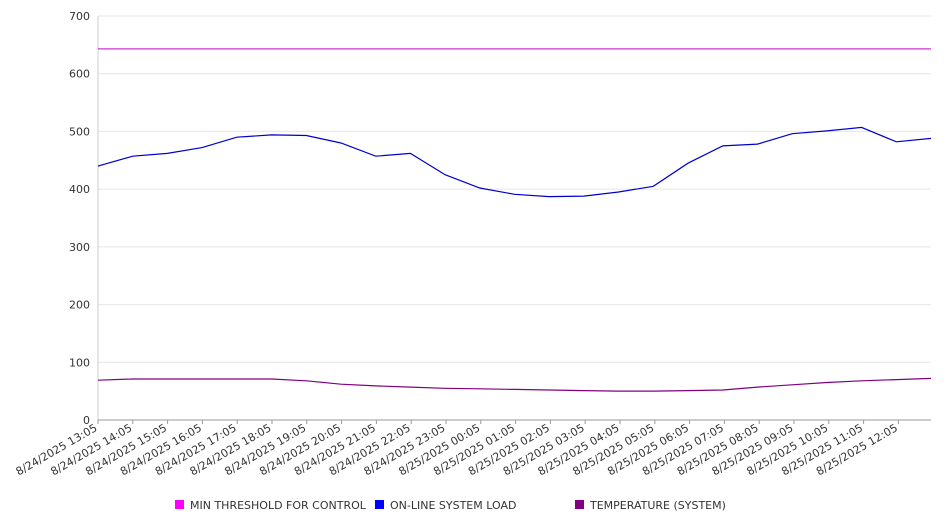  I want to click on legend-label: TEMPERATURE (SYSTEM), so click(657, 505).